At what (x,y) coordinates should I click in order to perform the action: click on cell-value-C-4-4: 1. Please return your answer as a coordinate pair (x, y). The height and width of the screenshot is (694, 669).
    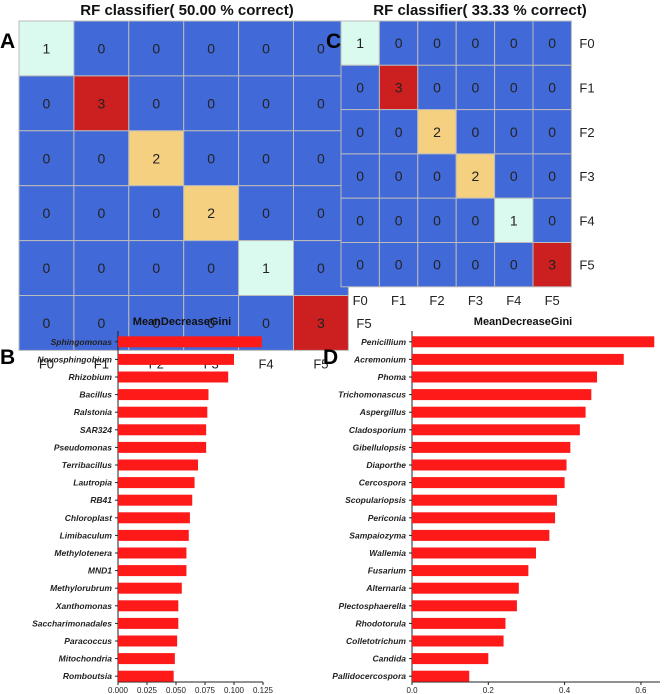
    Looking at the image, I should click on (514, 220).